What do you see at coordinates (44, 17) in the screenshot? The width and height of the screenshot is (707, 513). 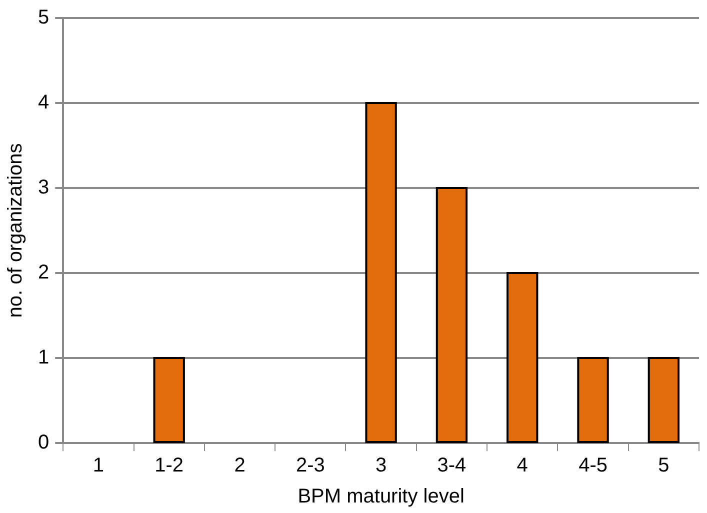 I see `y-tick-label: 5` at bounding box center [44, 17].